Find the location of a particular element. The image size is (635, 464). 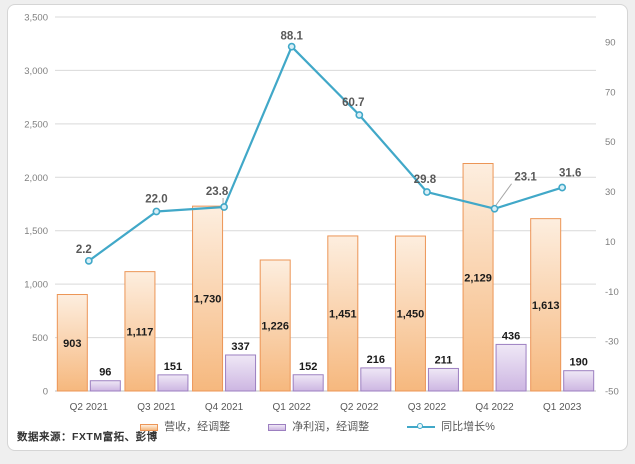

right-axis-tick: 70 is located at coordinates (610, 92).